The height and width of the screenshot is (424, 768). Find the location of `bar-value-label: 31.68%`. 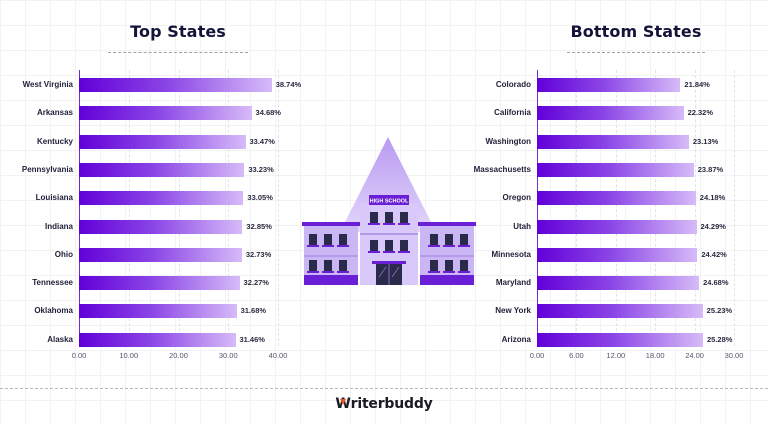

bar-value-label: 31.68% is located at coordinates (253, 311).